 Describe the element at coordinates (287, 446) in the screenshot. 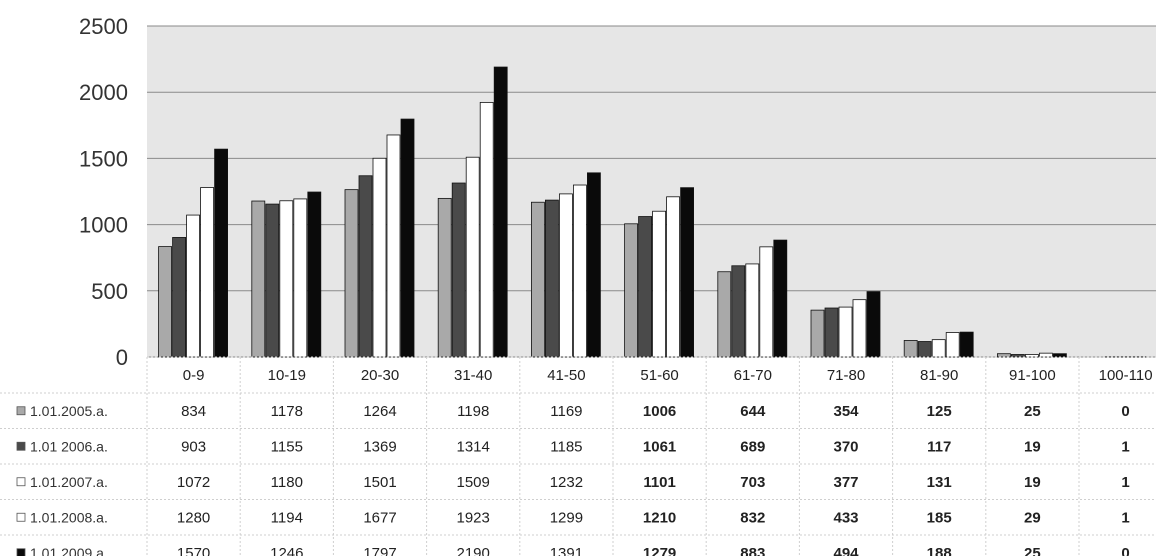

I see `table-cell: 1155` at that location.